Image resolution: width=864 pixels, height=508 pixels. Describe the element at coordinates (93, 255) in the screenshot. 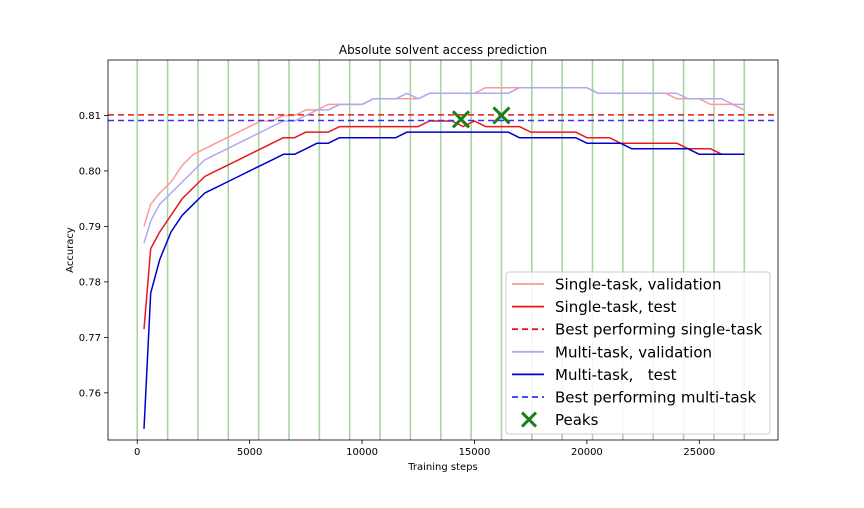

I see `y-axis: 0.76 0.77 0.78 0.79 0.80 0.81` at that location.